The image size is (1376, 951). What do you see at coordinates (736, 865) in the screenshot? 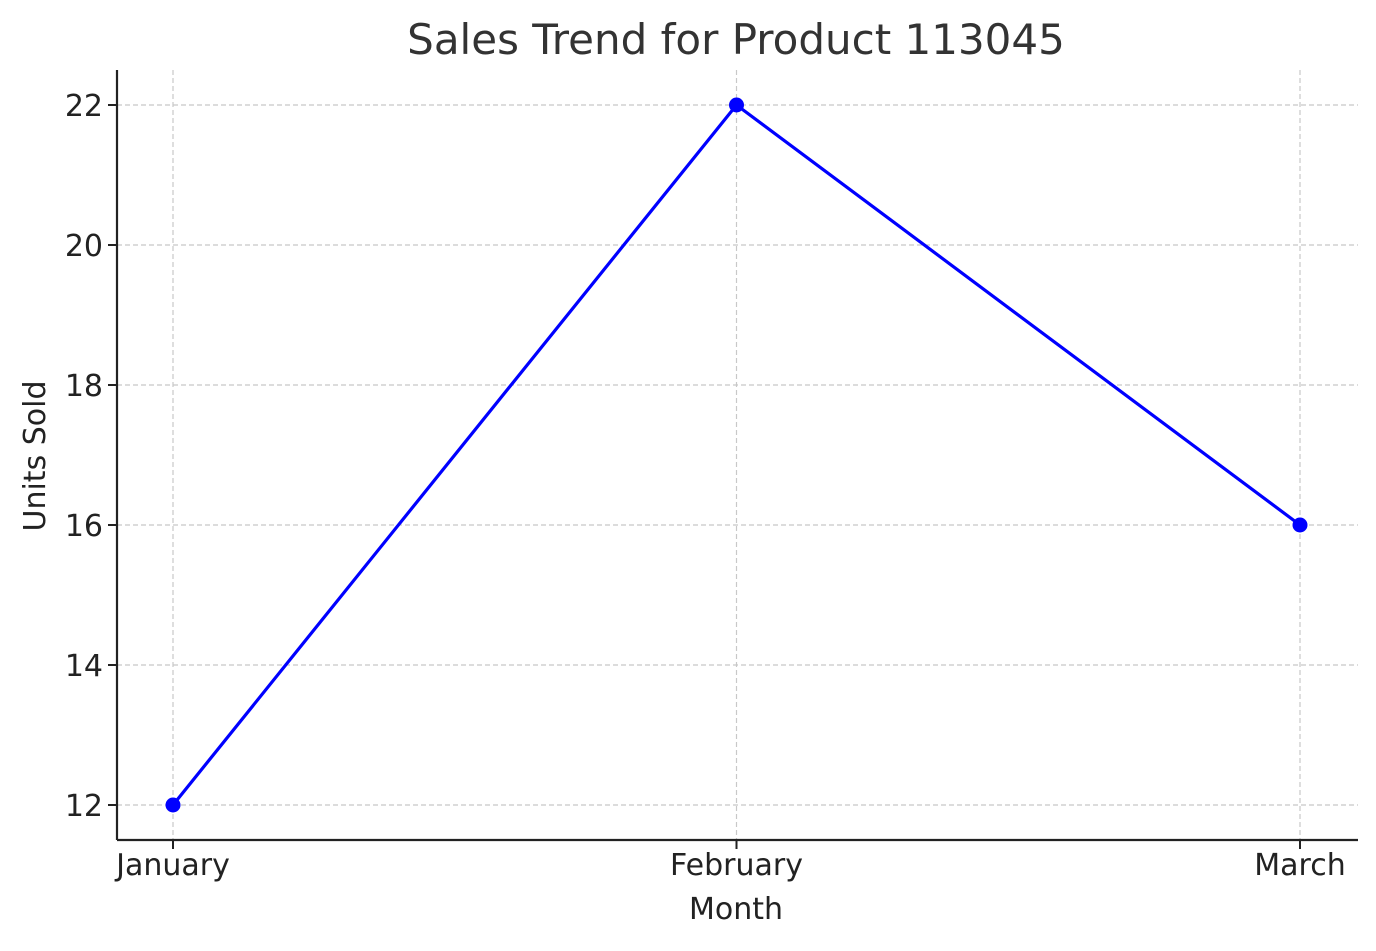
I see `x-tick-label: February` at bounding box center [736, 865].